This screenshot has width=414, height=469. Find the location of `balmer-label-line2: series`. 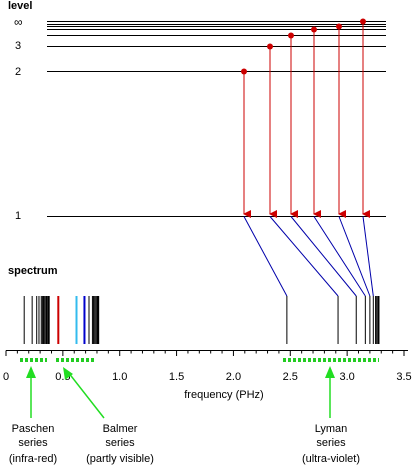

balmer-label-line2: series is located at coordinates (120, 443).